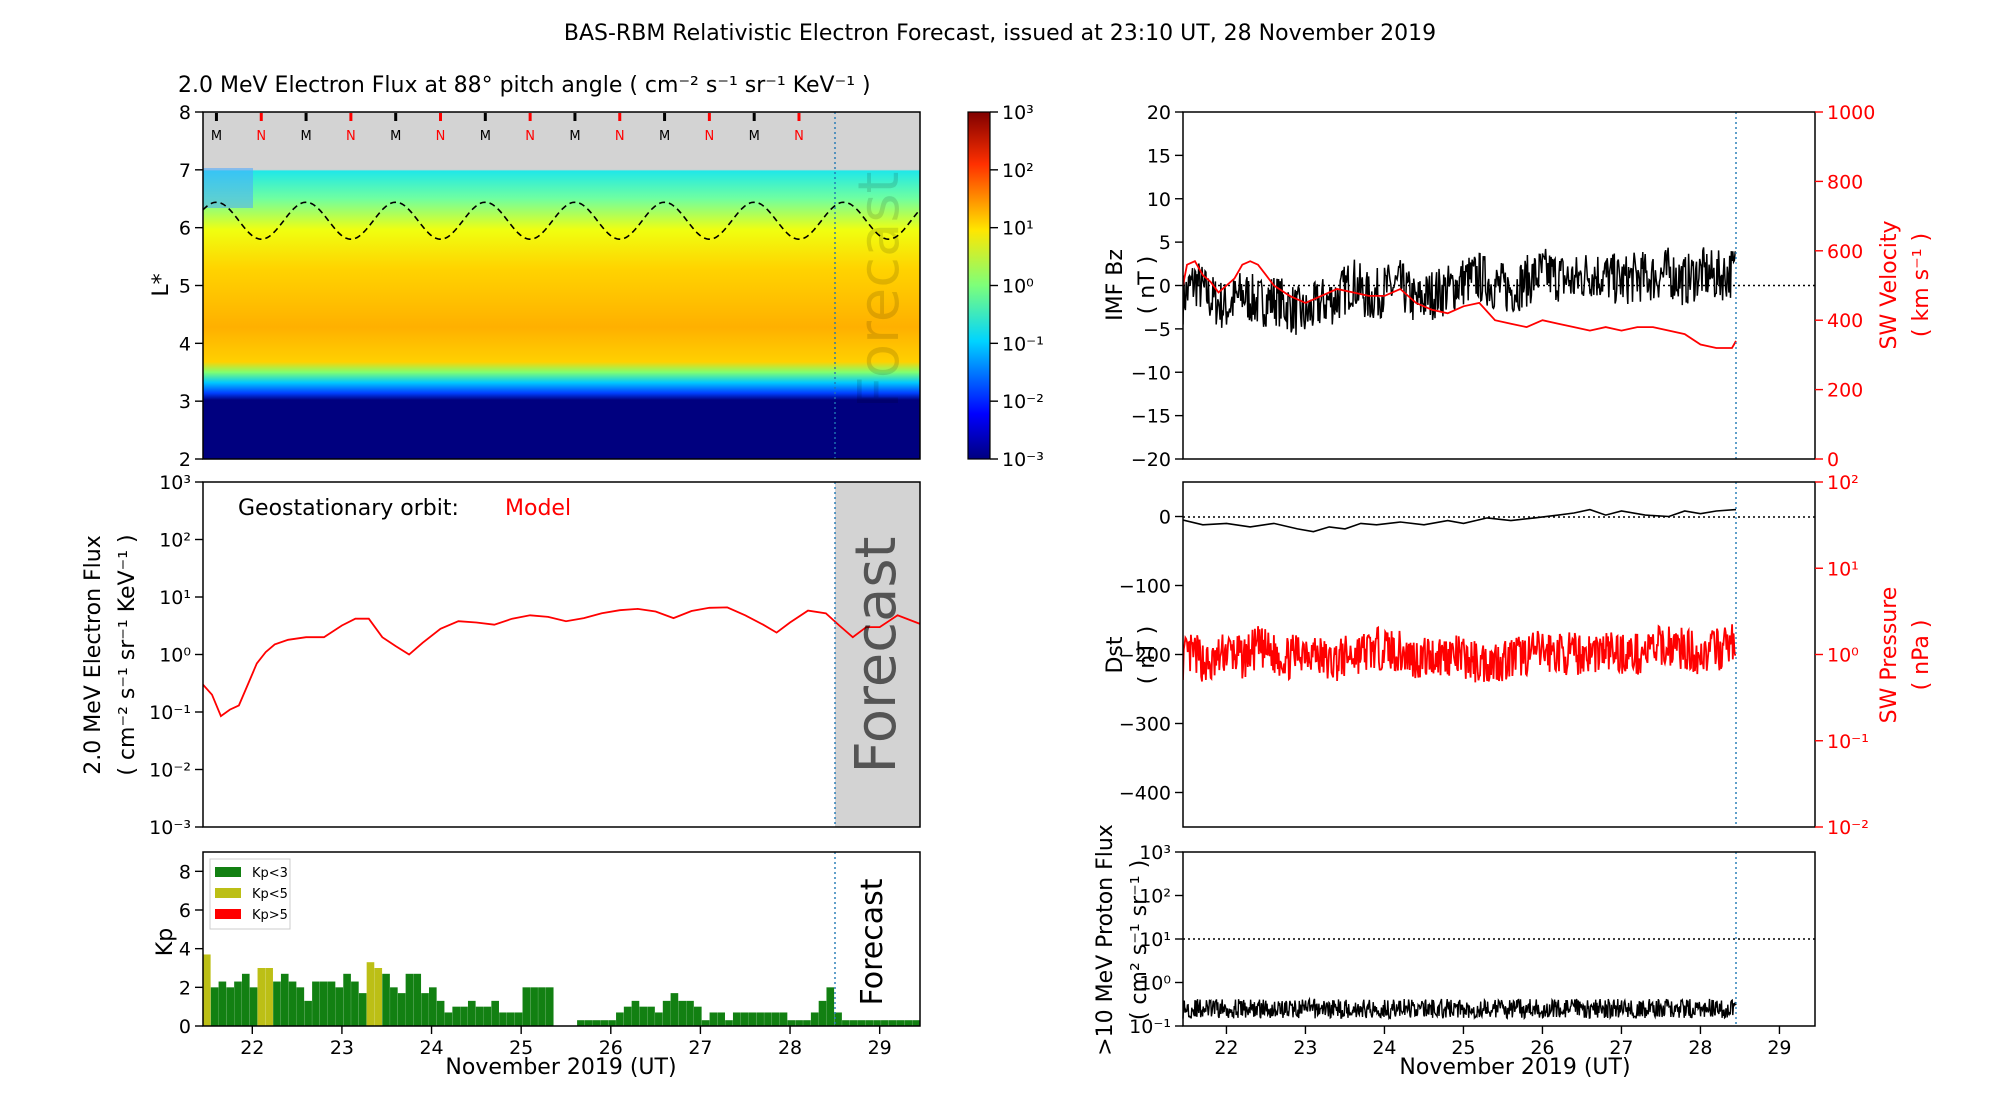  I want to click on dst-left-tick-label: −300, so click(1145, 725).